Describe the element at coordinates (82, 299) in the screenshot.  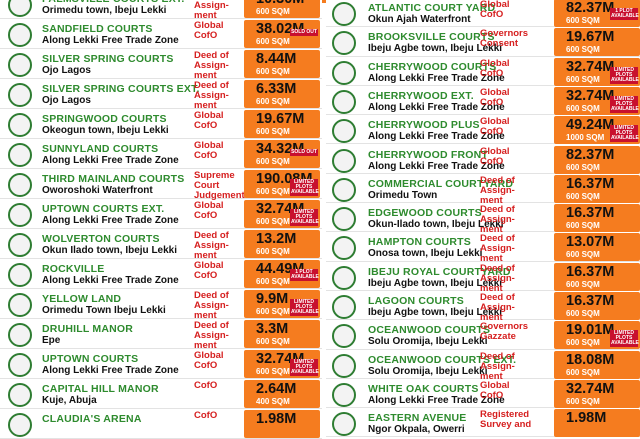
I see `estate-name: YELLOW LAND` at that location.